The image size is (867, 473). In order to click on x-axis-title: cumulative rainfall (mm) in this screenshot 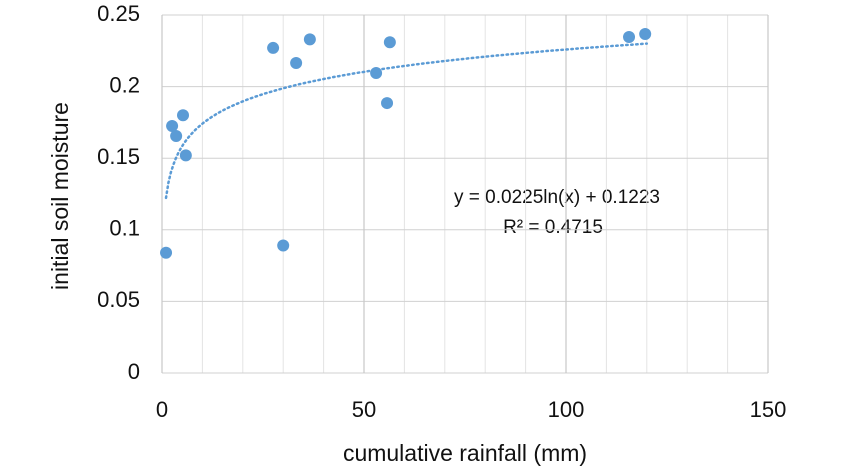, I will do `click(465, 453)`.